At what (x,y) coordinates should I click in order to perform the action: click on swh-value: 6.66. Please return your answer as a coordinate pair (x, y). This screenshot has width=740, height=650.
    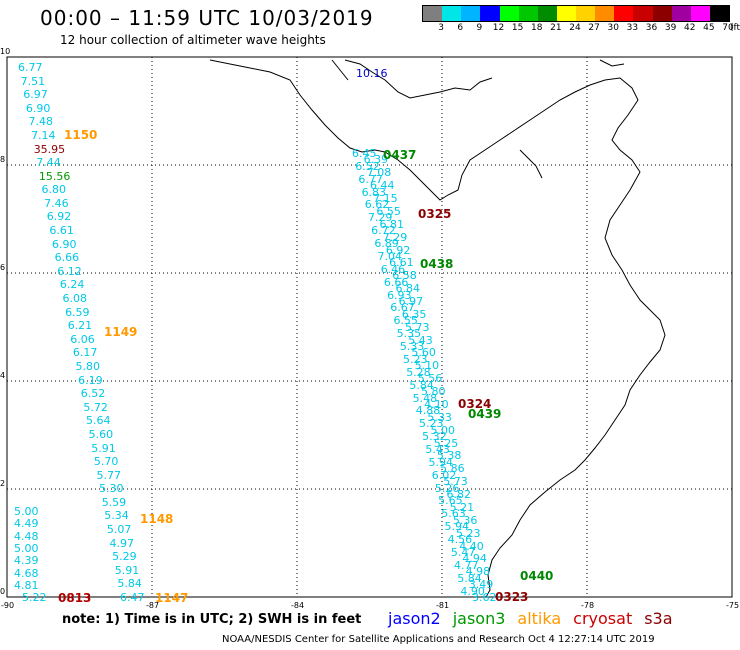
    Looking at the image, I should click on (67, 258).